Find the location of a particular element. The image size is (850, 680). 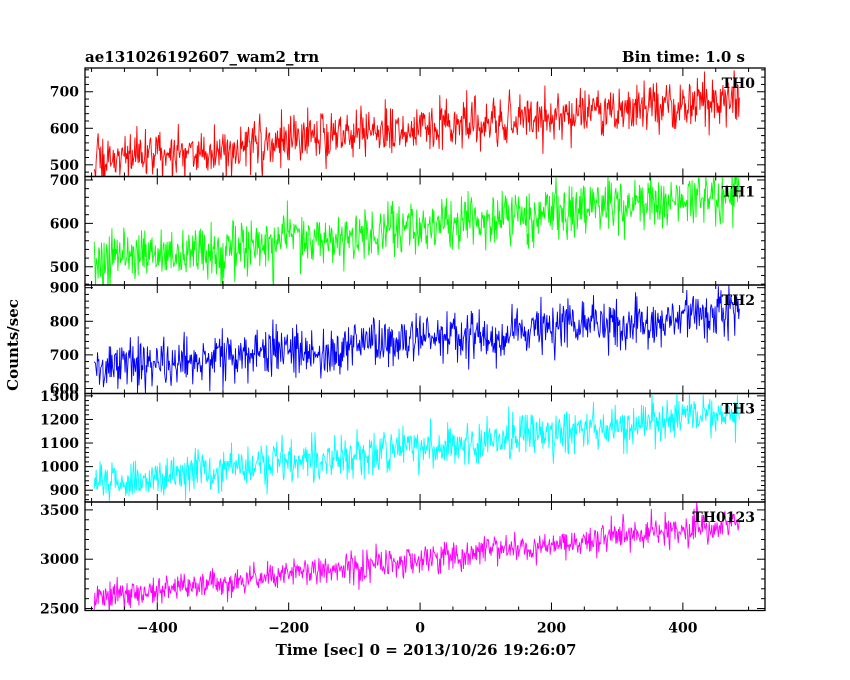

y-tick-label: 3500 is located at coordinates (59, 511).